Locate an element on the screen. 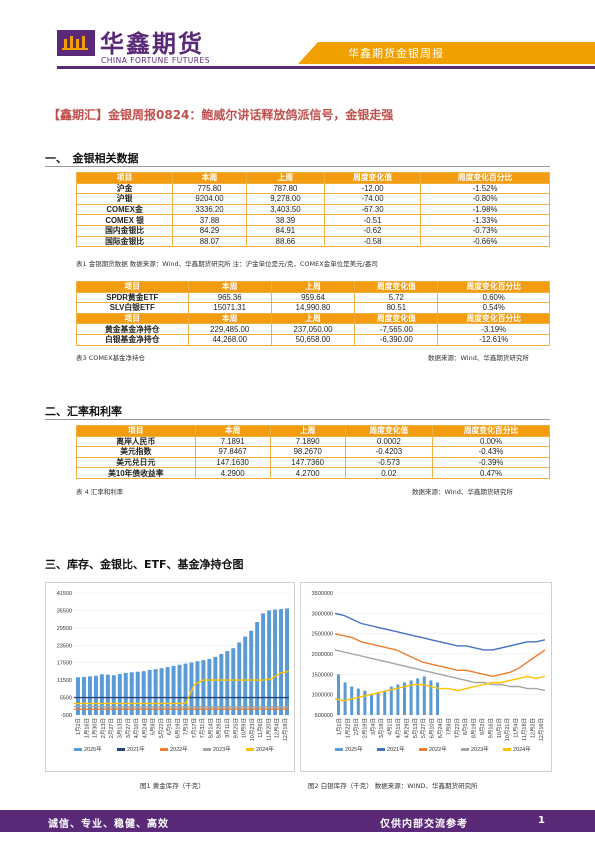  header-band-notch is located at coordinates (308, 53).